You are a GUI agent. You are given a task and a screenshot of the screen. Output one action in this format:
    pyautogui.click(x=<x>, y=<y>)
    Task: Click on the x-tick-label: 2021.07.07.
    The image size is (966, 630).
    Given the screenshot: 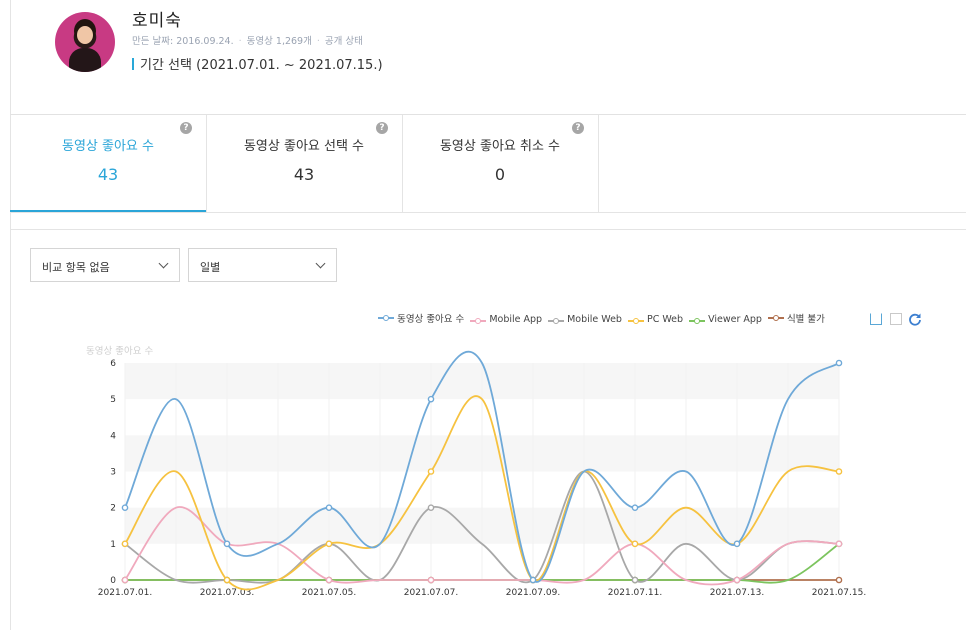 What is the action you would take?
    pyautogui.click(x=431, y=593)
    